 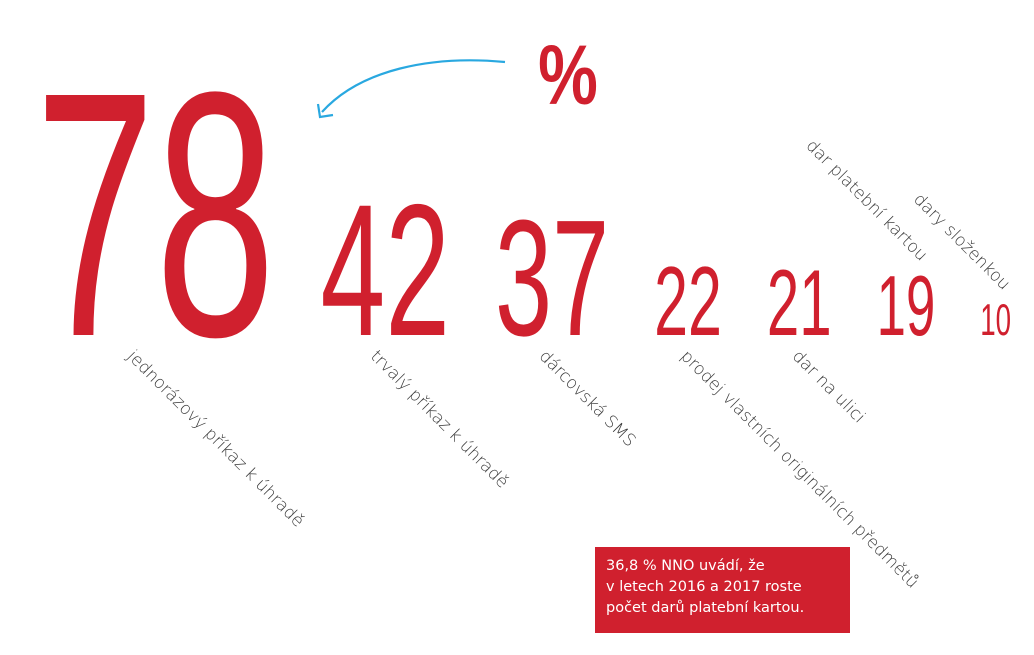 I want to click on note-line: v letech 2016 a 2017 roste, so click(x=704, y=587).